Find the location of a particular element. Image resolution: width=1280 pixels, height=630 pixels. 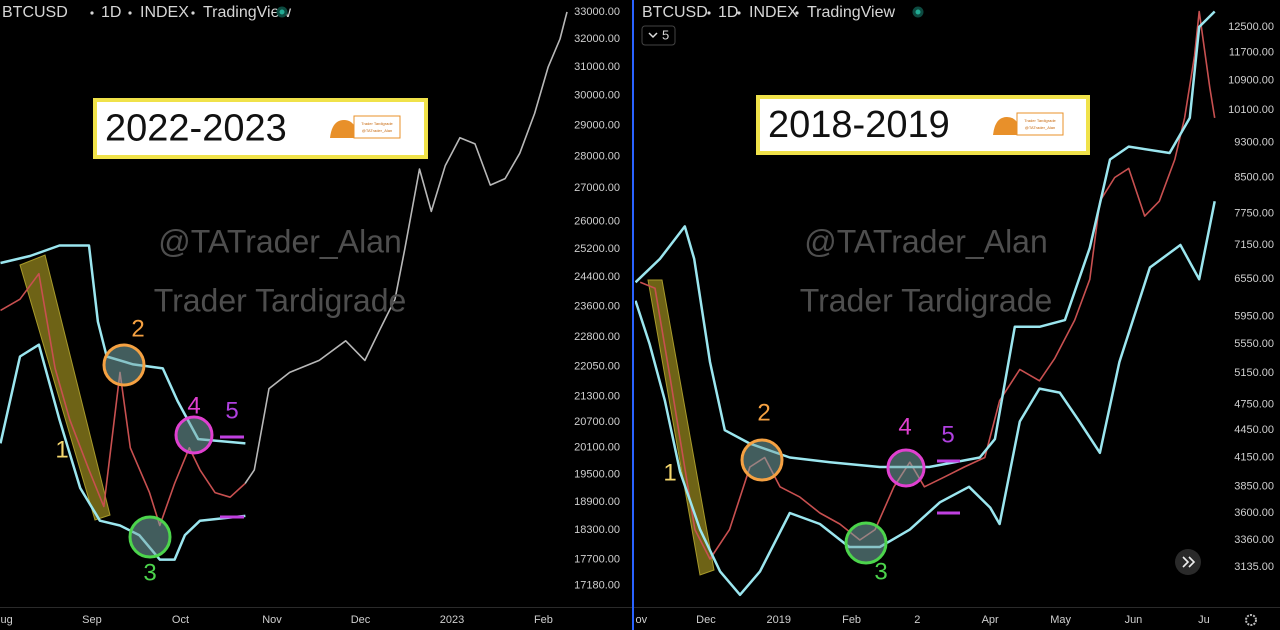

y-tick-label: 3135.00 is located at coordinates (1254, 567).